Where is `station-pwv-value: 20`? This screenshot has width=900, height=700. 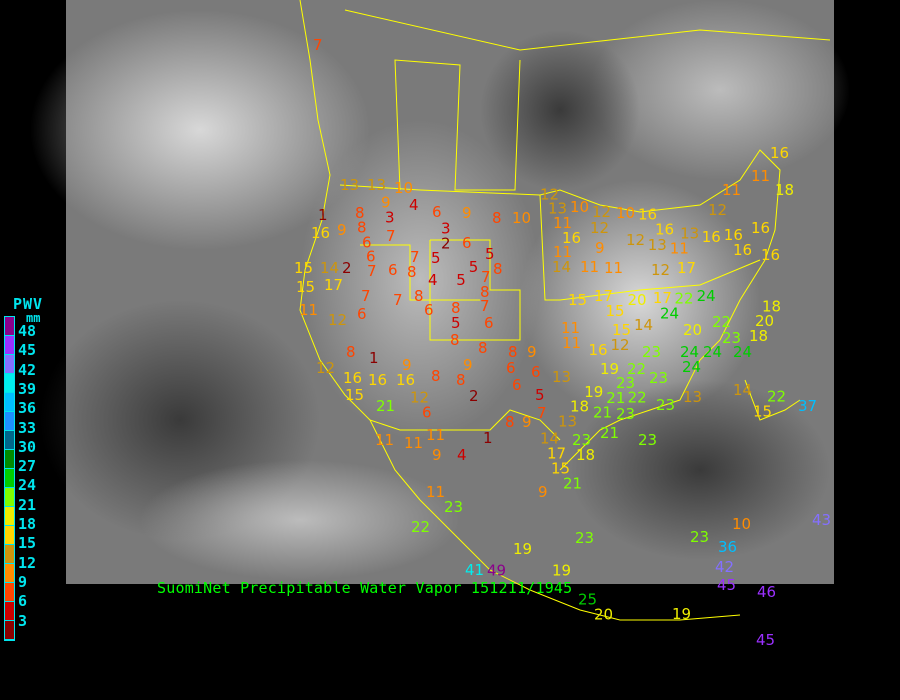
station-pwv-value: 20 is located at coordinates (764, 321).